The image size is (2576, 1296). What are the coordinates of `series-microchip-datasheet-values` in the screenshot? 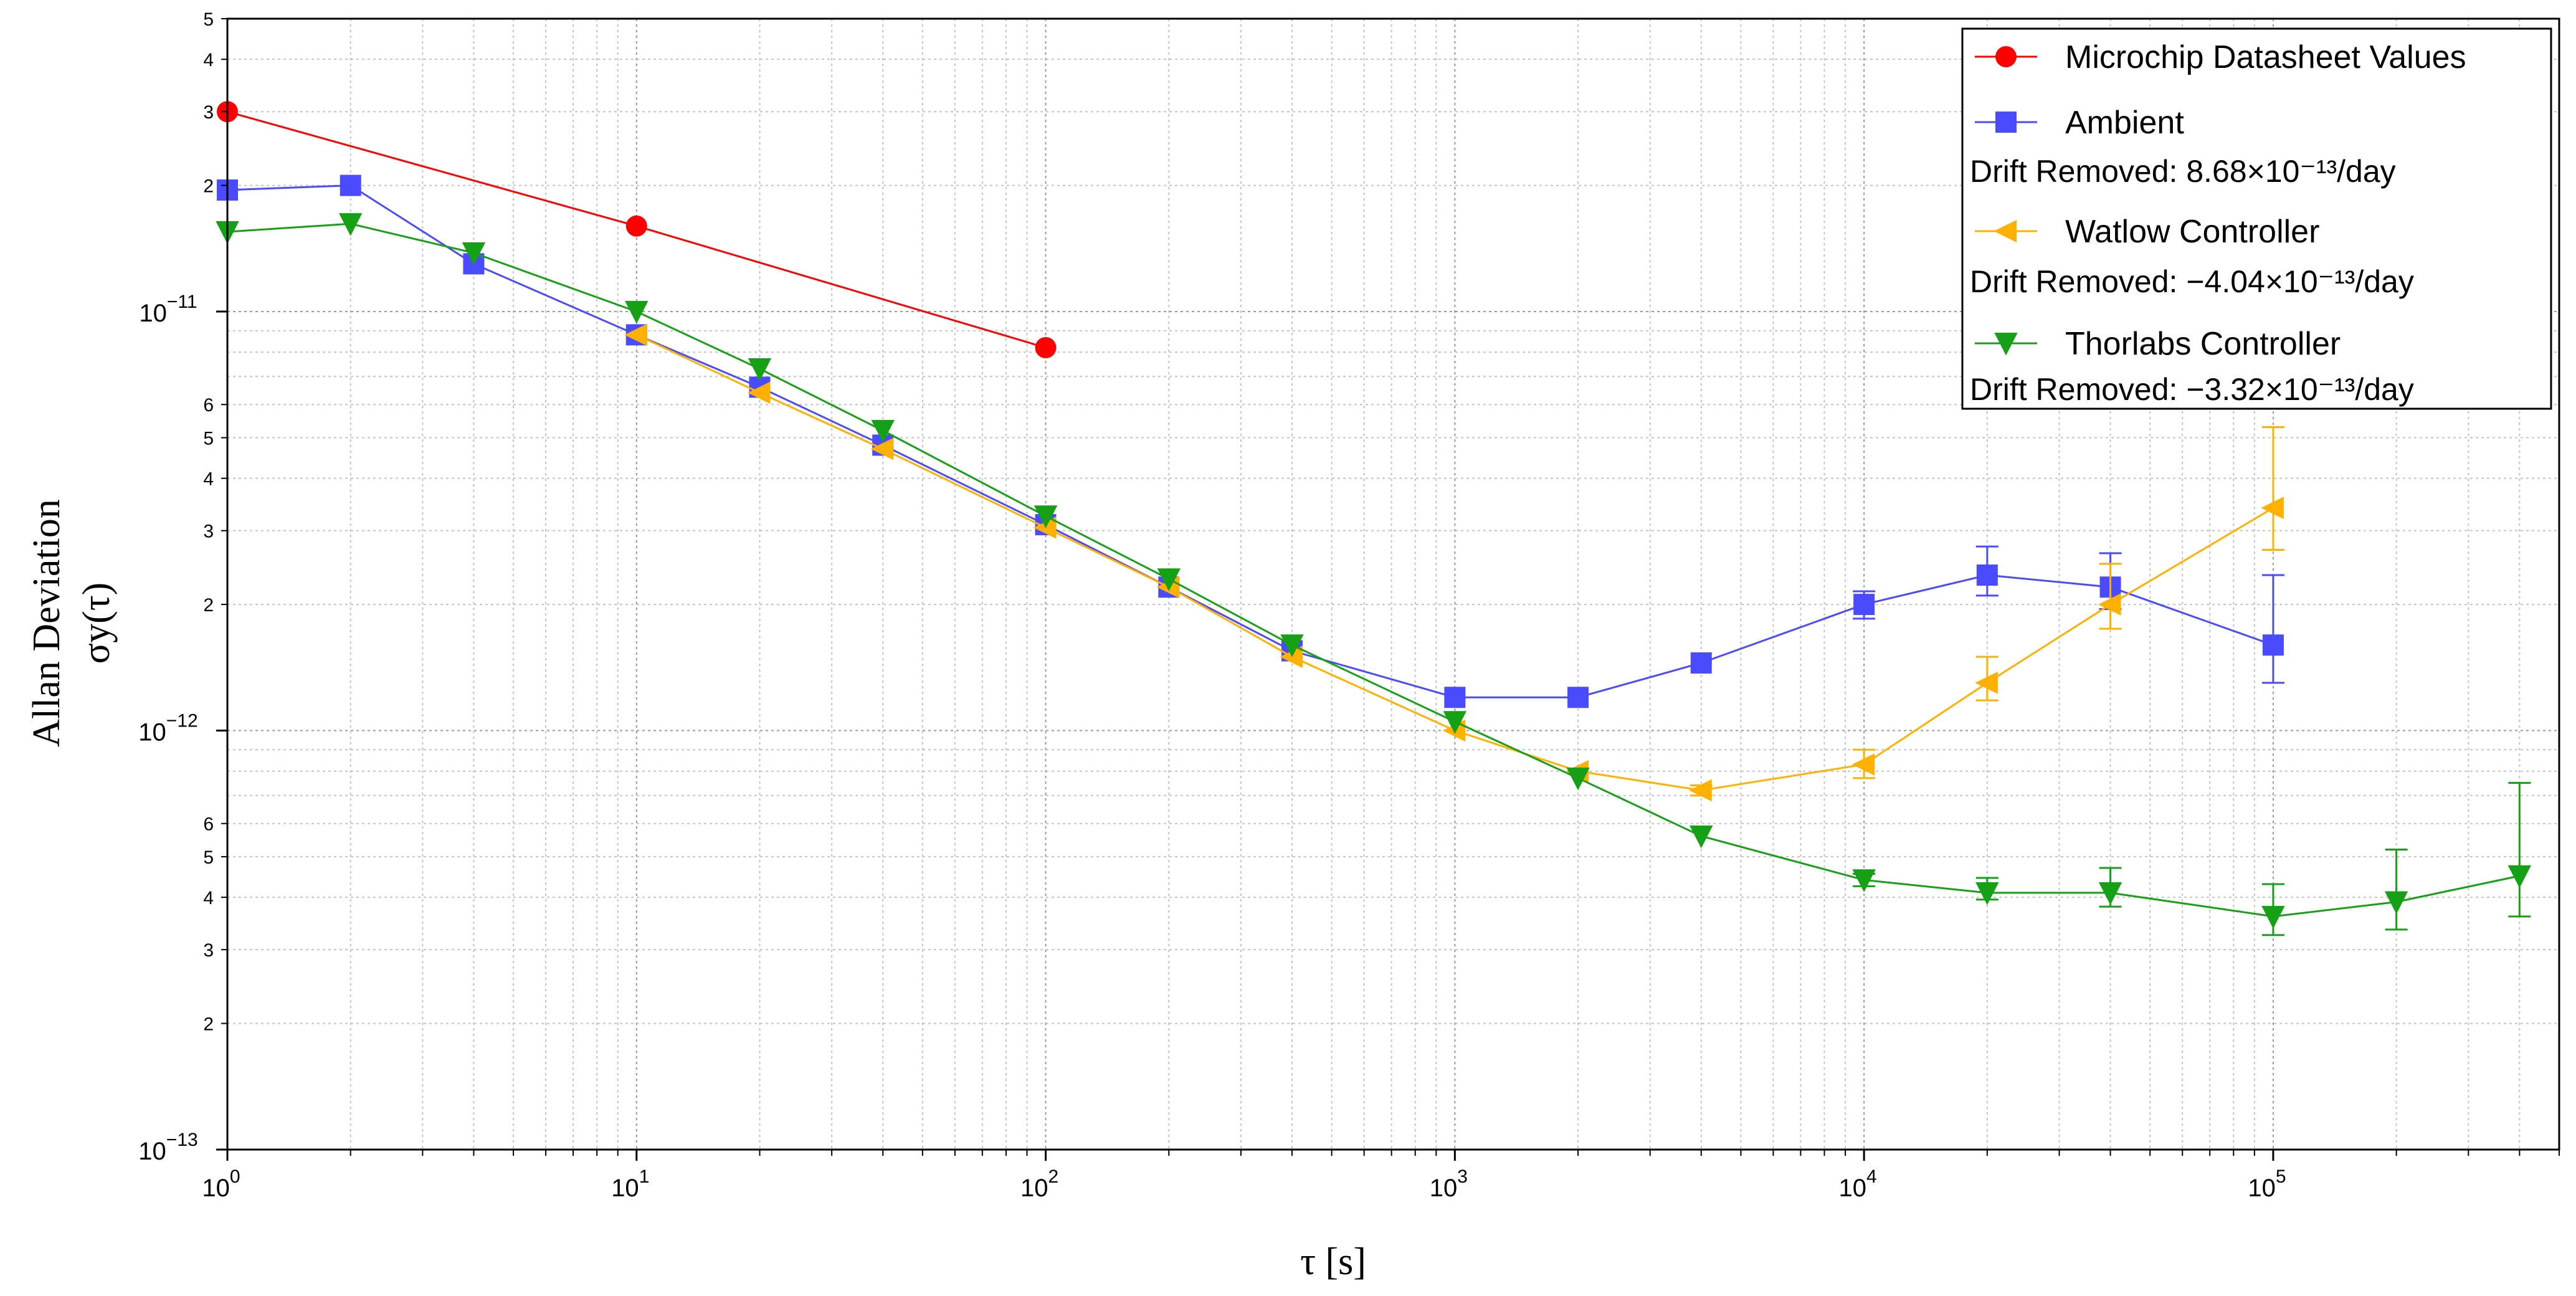 It's located at (637, 230).